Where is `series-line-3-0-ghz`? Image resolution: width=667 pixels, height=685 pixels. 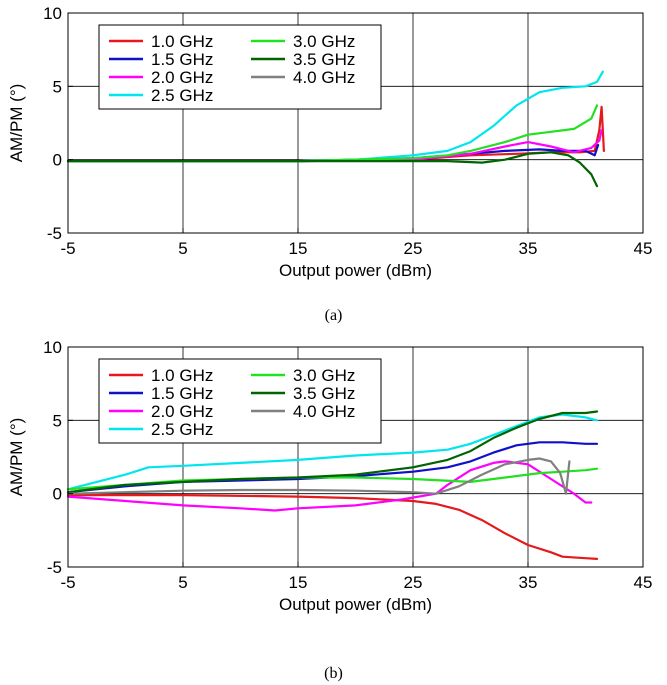
series-line-3-0-ghz is located at coordinates (332, 479).